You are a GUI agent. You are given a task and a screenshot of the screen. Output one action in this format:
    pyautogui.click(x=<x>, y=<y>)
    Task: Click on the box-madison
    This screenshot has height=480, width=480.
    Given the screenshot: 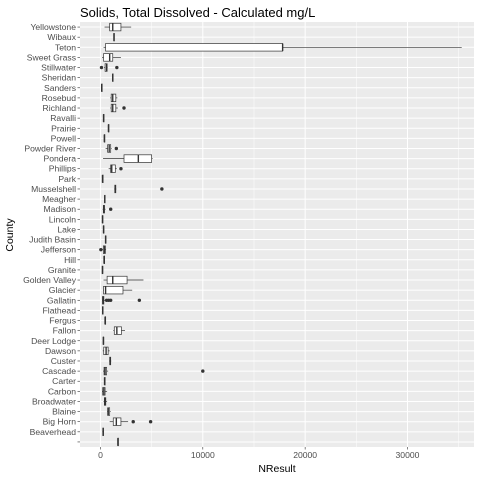 What is the action you would take?
    pyautogui.click(x=107, y=209)
    